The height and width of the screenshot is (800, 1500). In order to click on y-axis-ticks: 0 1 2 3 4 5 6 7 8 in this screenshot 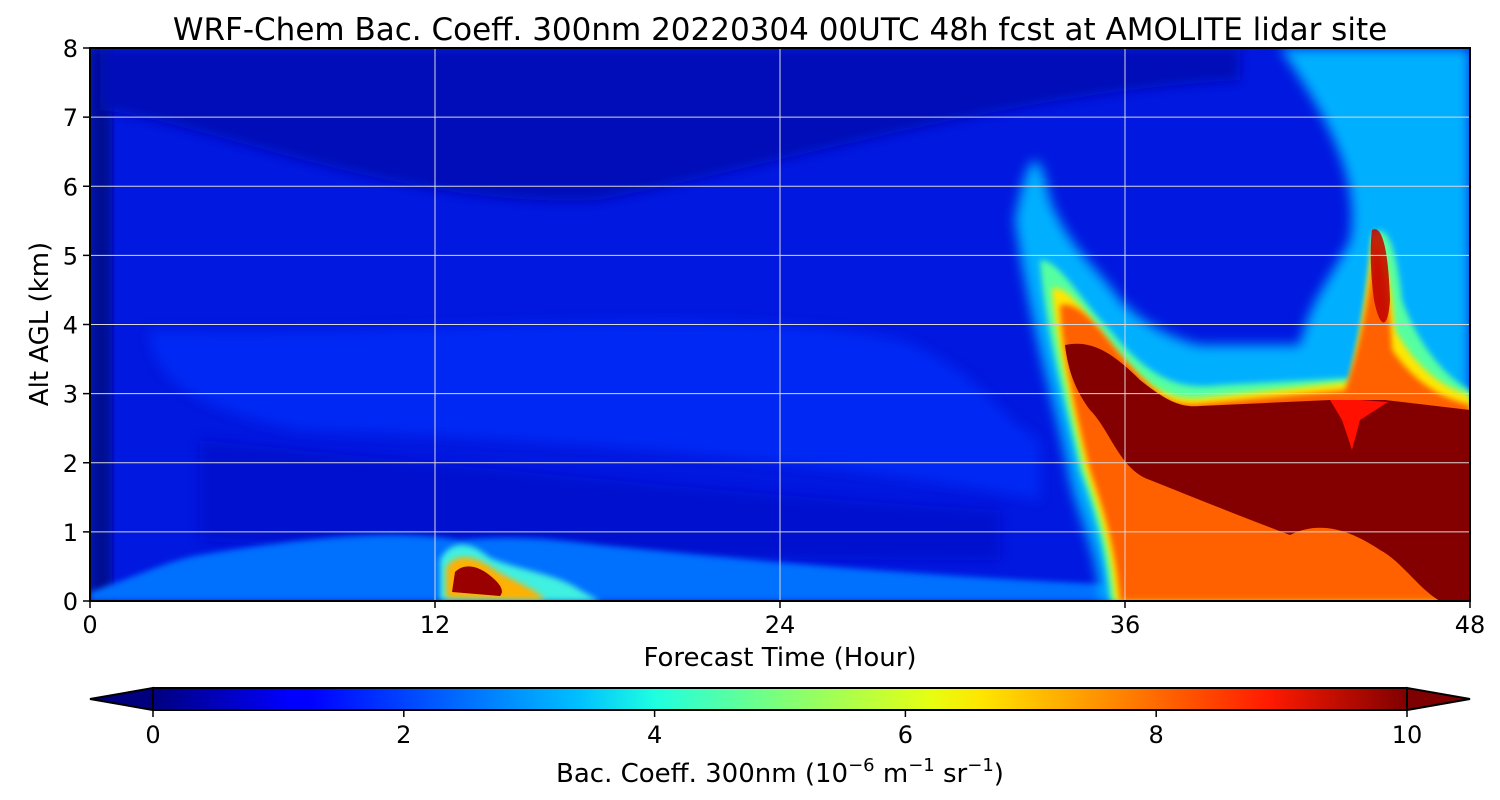, I will do `click(76, 325)`.